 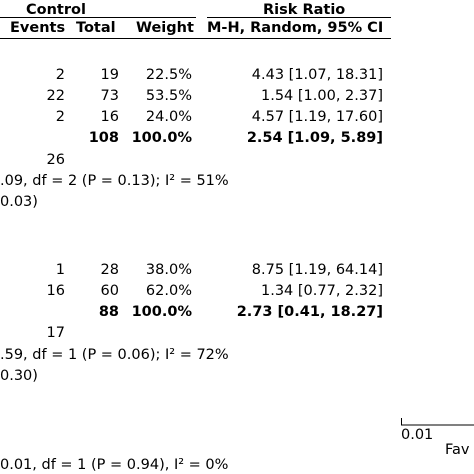 What do you see at coordinates (109, 291) in the screenshot?
I see `control-total-cell: 60` at bounding box center [109, 291].